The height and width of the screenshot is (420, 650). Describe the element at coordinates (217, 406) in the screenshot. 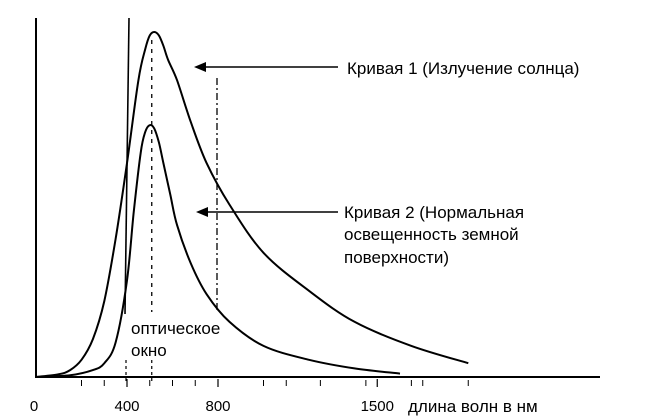

I see `x-tick-label: 800` at that location.